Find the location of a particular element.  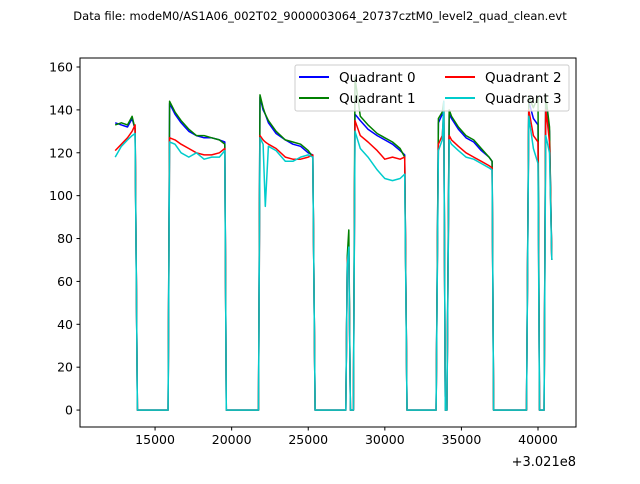

y-tick-label: 140 is located at coordinates (61, 109).